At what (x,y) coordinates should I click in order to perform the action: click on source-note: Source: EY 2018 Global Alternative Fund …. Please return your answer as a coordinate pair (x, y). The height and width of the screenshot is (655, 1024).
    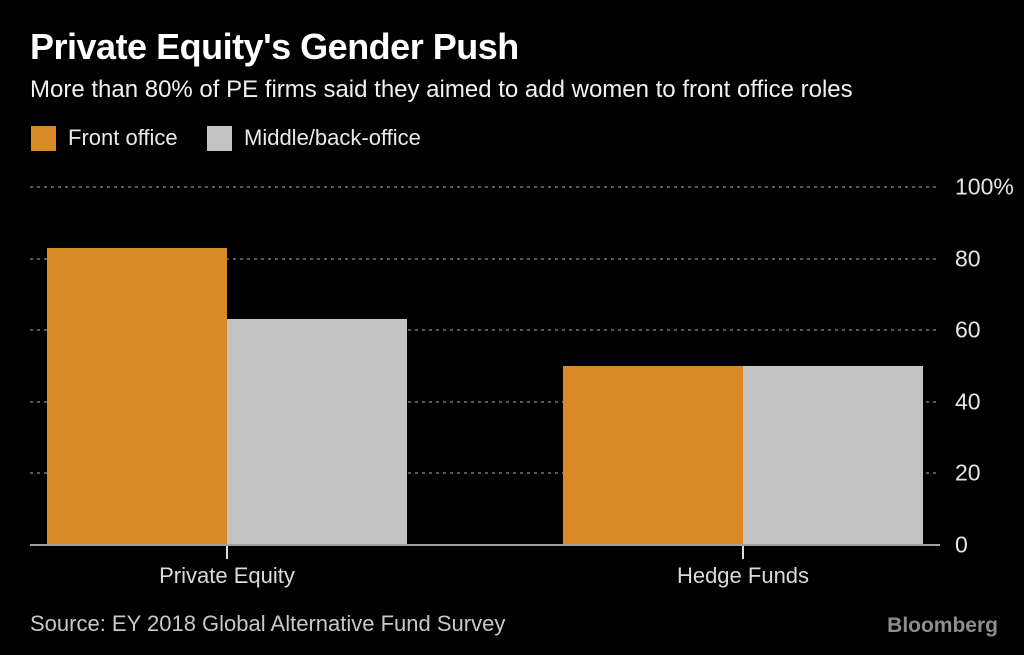
    Looking at the image, I should click on (268, 623).